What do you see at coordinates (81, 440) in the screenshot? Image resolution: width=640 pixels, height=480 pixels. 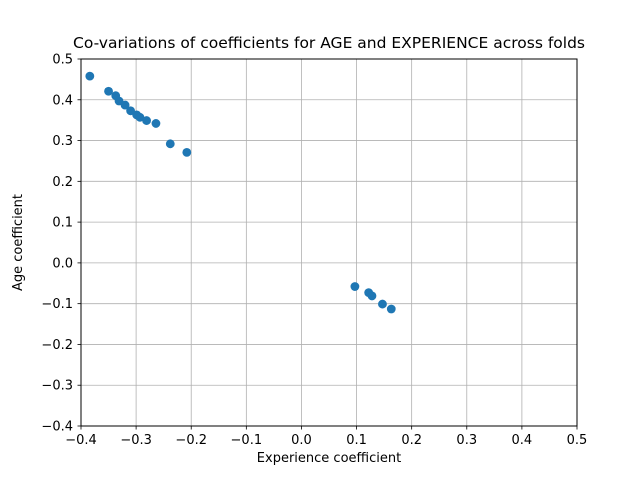 I see `x-tick-label: −0.4` at bounding box center [81, 440].